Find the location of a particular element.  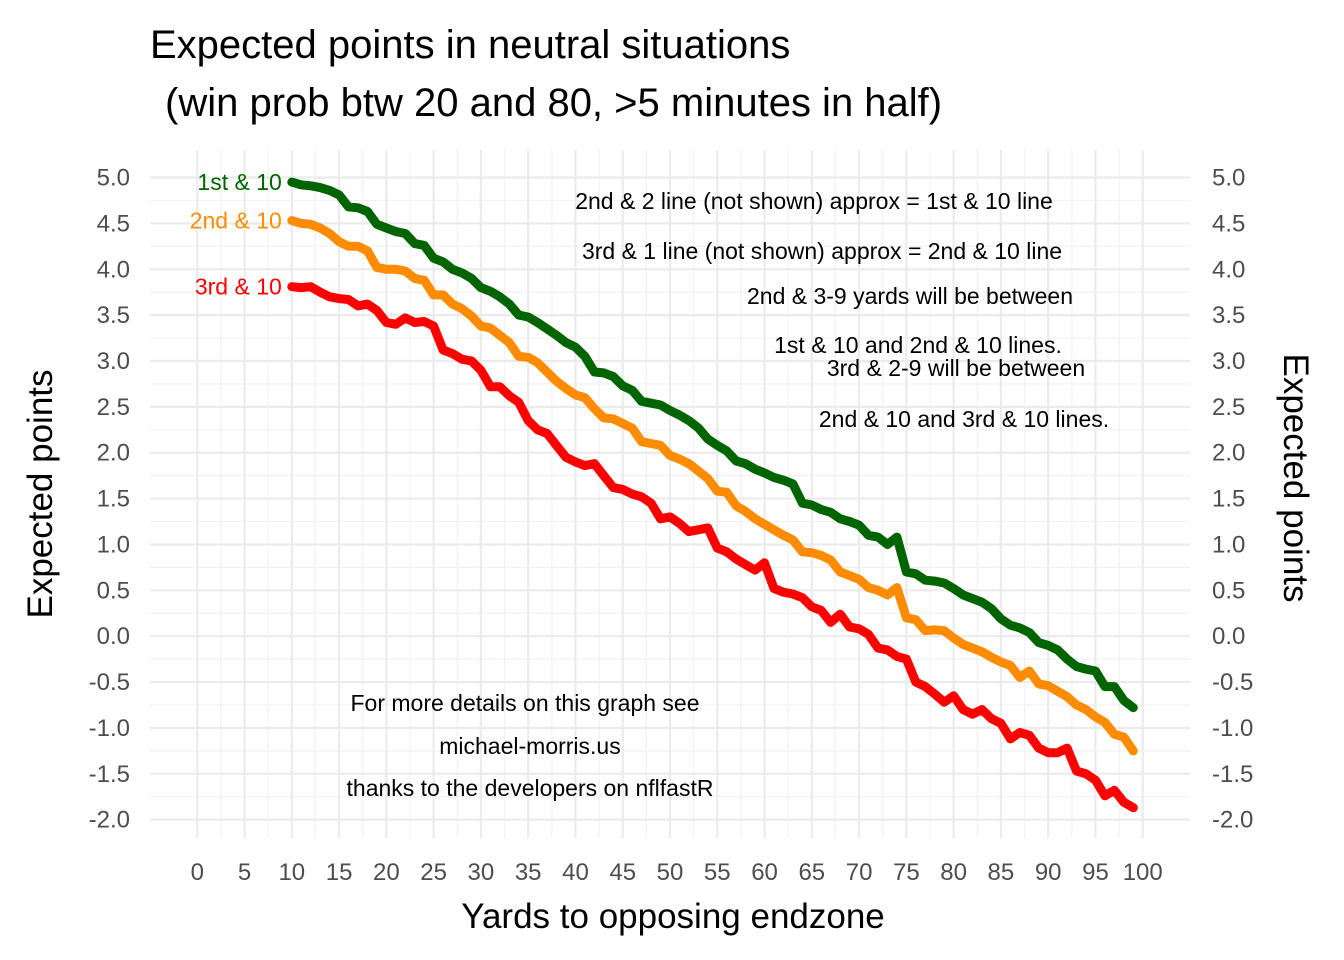

y-tick-label-left: 4.0 is located at coordinates (113, 269).